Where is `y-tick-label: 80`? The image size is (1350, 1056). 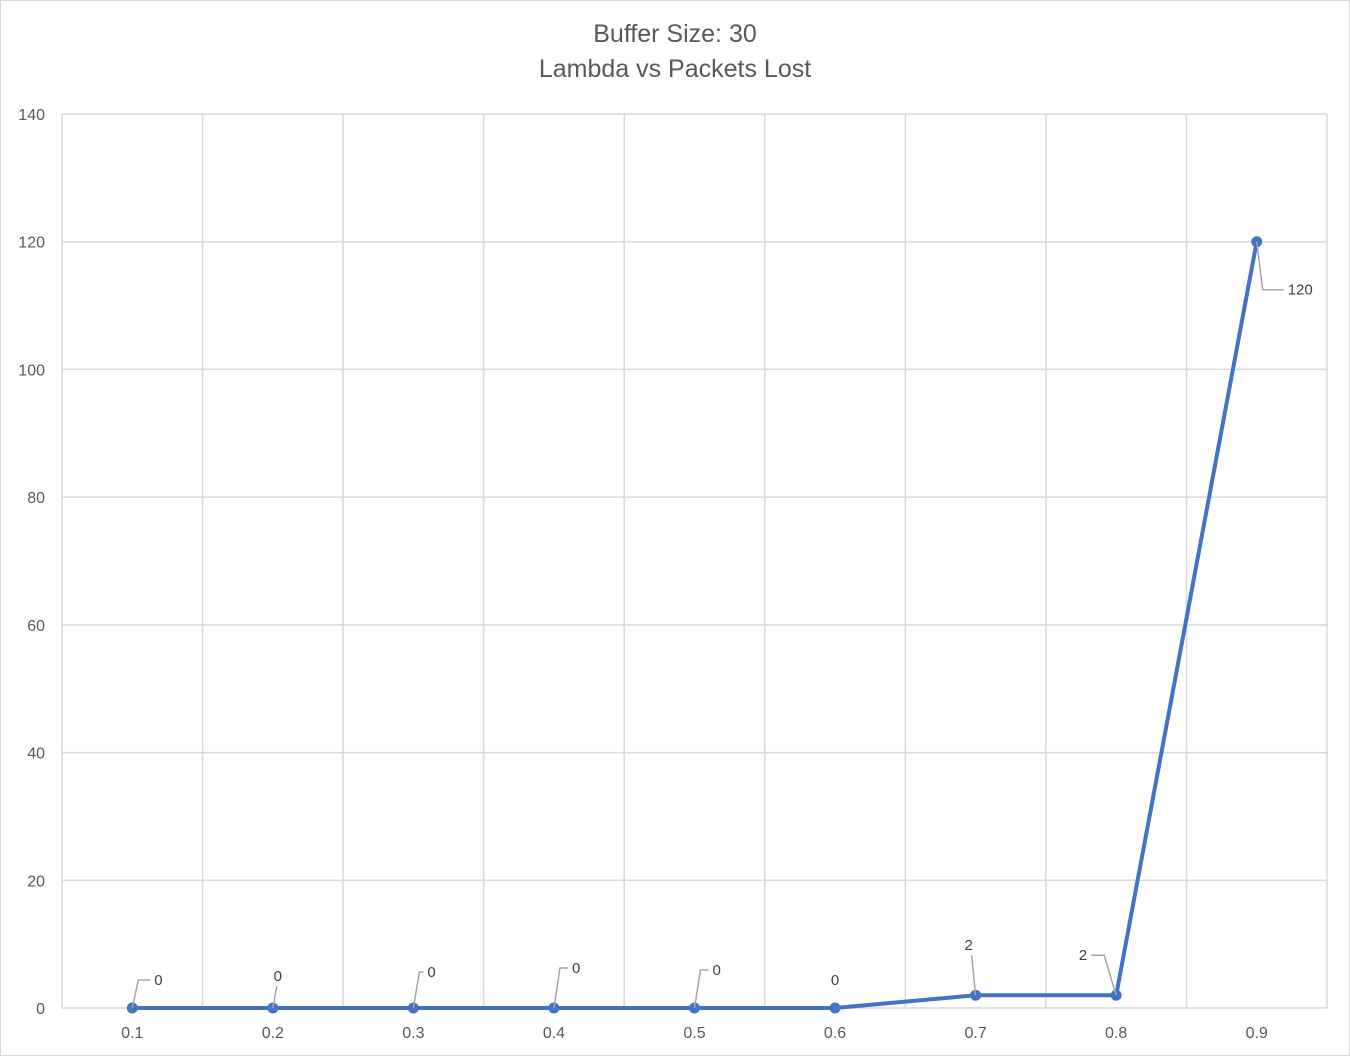 y-tick-label: 80 is located at coordinates (36, 498).